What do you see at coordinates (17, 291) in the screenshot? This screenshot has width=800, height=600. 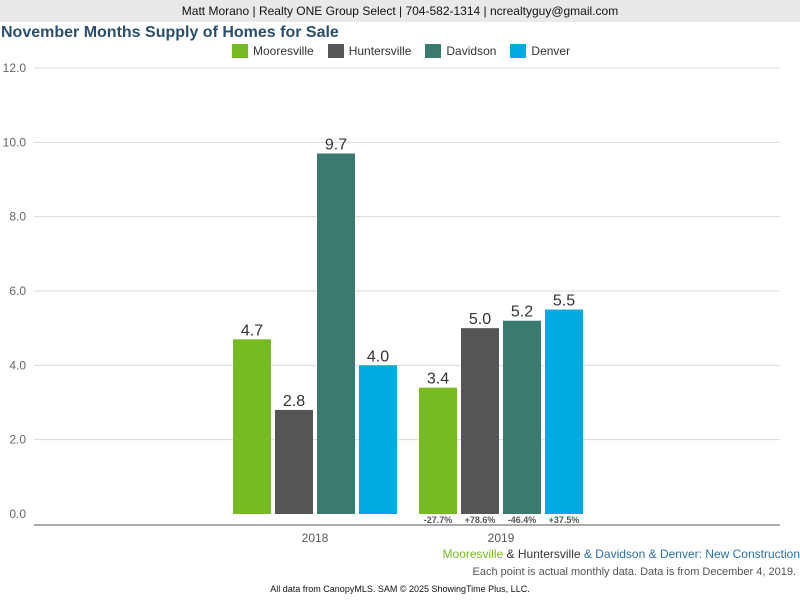 I see `y-tick-label: 6.0` at bounding box center [17, 291].